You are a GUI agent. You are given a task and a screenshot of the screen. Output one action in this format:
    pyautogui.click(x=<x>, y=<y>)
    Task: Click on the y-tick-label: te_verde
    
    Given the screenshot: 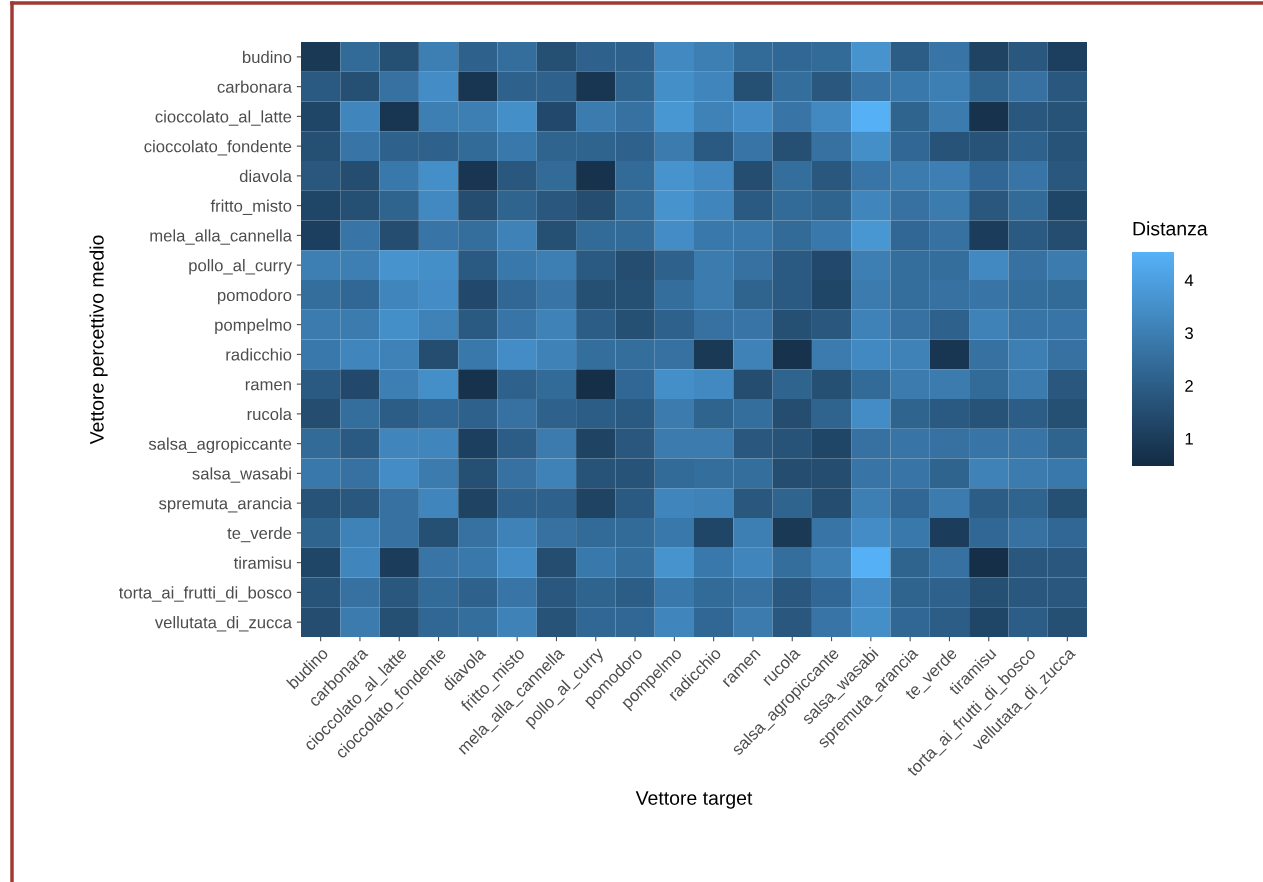 What is the action you would take?
    pyautogui.click(x=259, y=534)
    